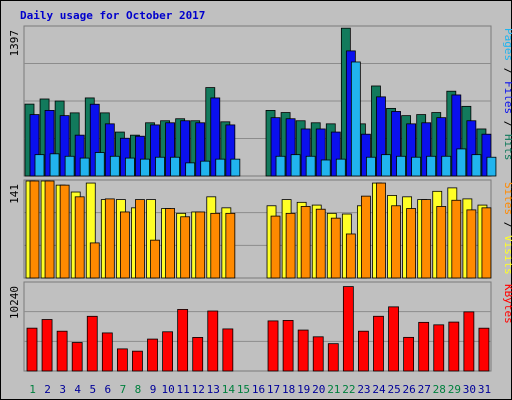 Image resolution: width=512 pixels, height=400 pixels. What do you see at coordinates (484, 389) in the screenshot?
I see `day-label: 31` at bounding box center [484, 389].